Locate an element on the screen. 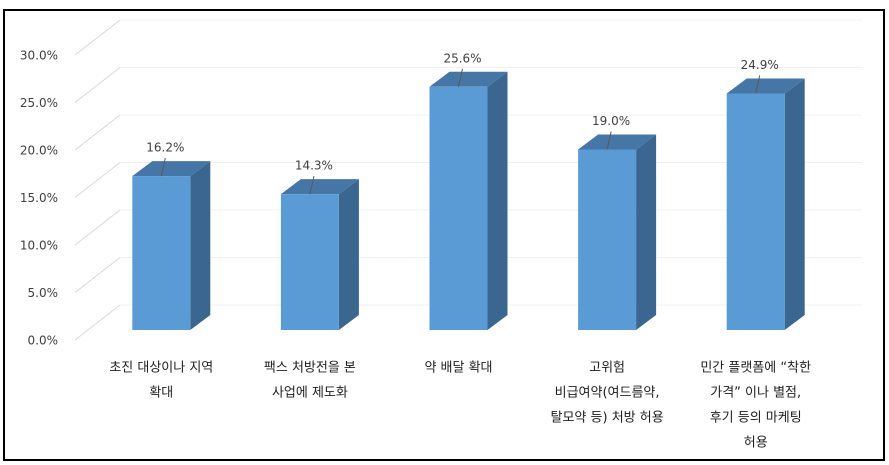 This screenshot has width=889, height=465. y-tick-label: 15.0% is located at coordinates (39, 198).